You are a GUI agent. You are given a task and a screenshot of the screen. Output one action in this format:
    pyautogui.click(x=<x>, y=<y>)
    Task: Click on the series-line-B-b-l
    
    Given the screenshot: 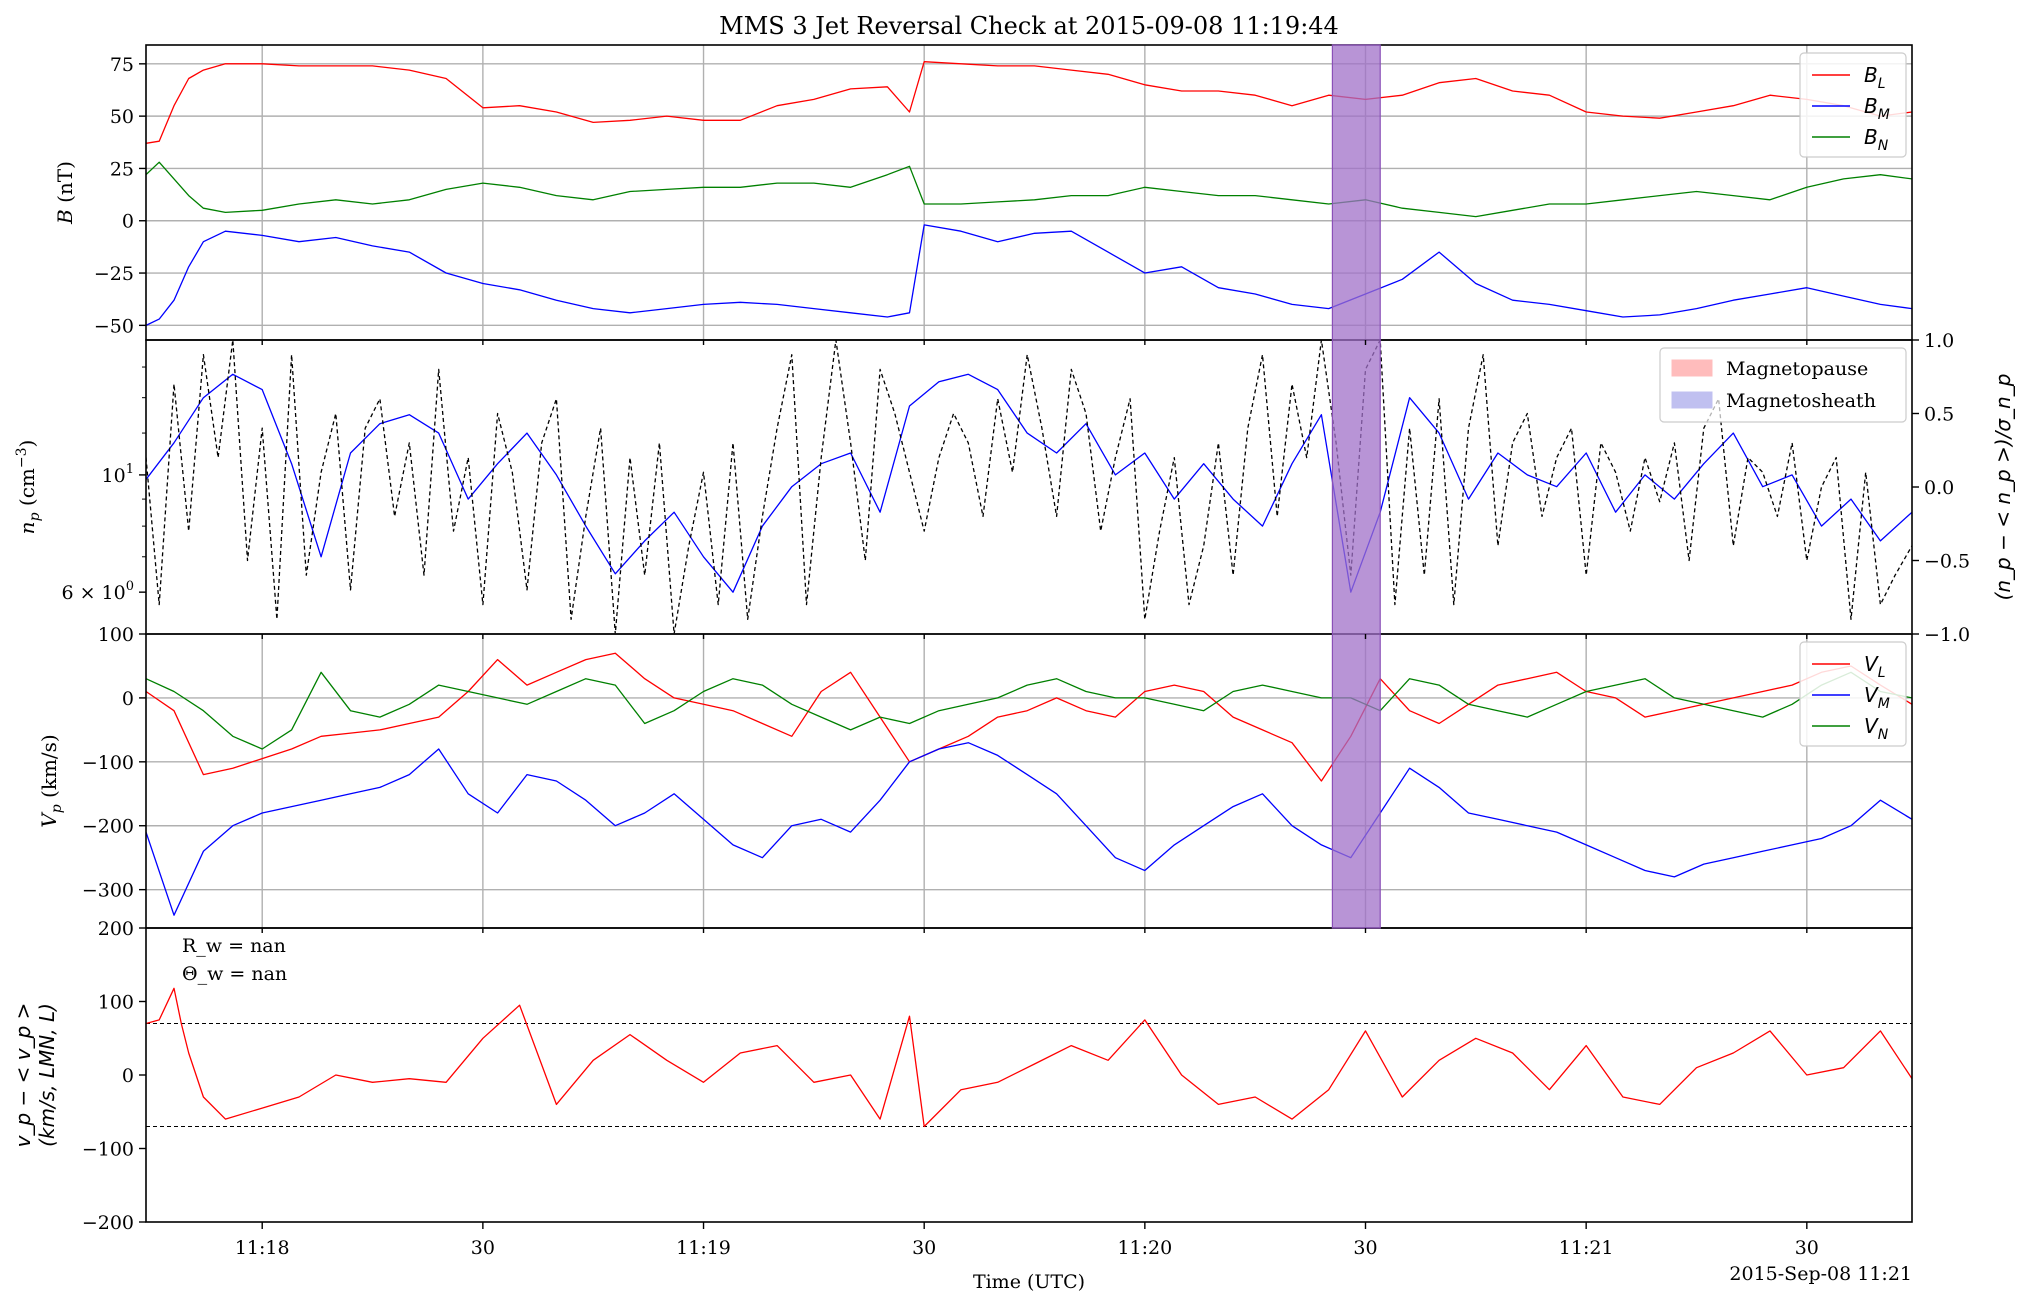 What is the action you would take?
    pyautogui.click(x=1029, y=102)
    